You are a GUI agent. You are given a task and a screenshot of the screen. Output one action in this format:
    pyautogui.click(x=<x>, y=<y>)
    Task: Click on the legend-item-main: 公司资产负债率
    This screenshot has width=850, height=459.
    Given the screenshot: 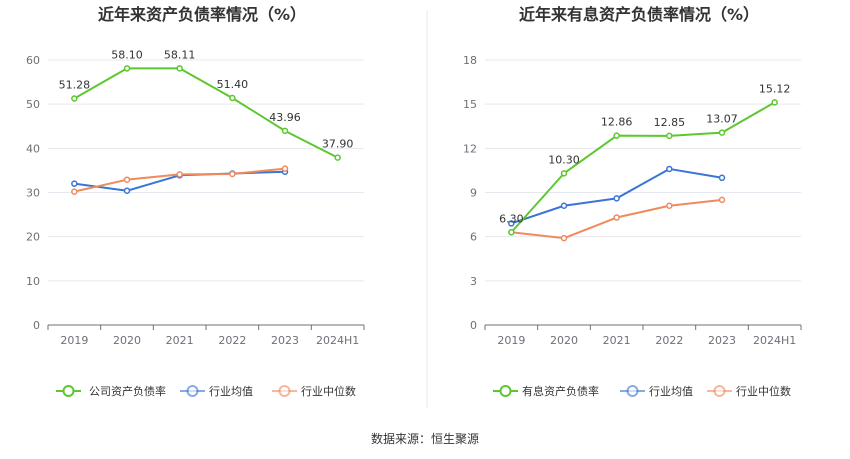 What is the action you would take?
    pyautogui.click(x=111, y=391)
    